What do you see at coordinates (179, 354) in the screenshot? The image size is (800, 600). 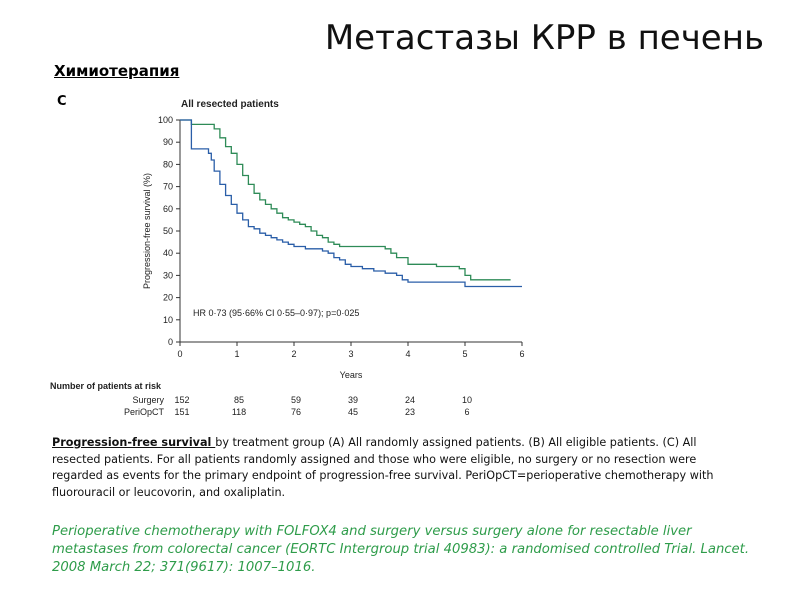 I see `x-tick-label-0: 0` at bounding box center [179, 354].